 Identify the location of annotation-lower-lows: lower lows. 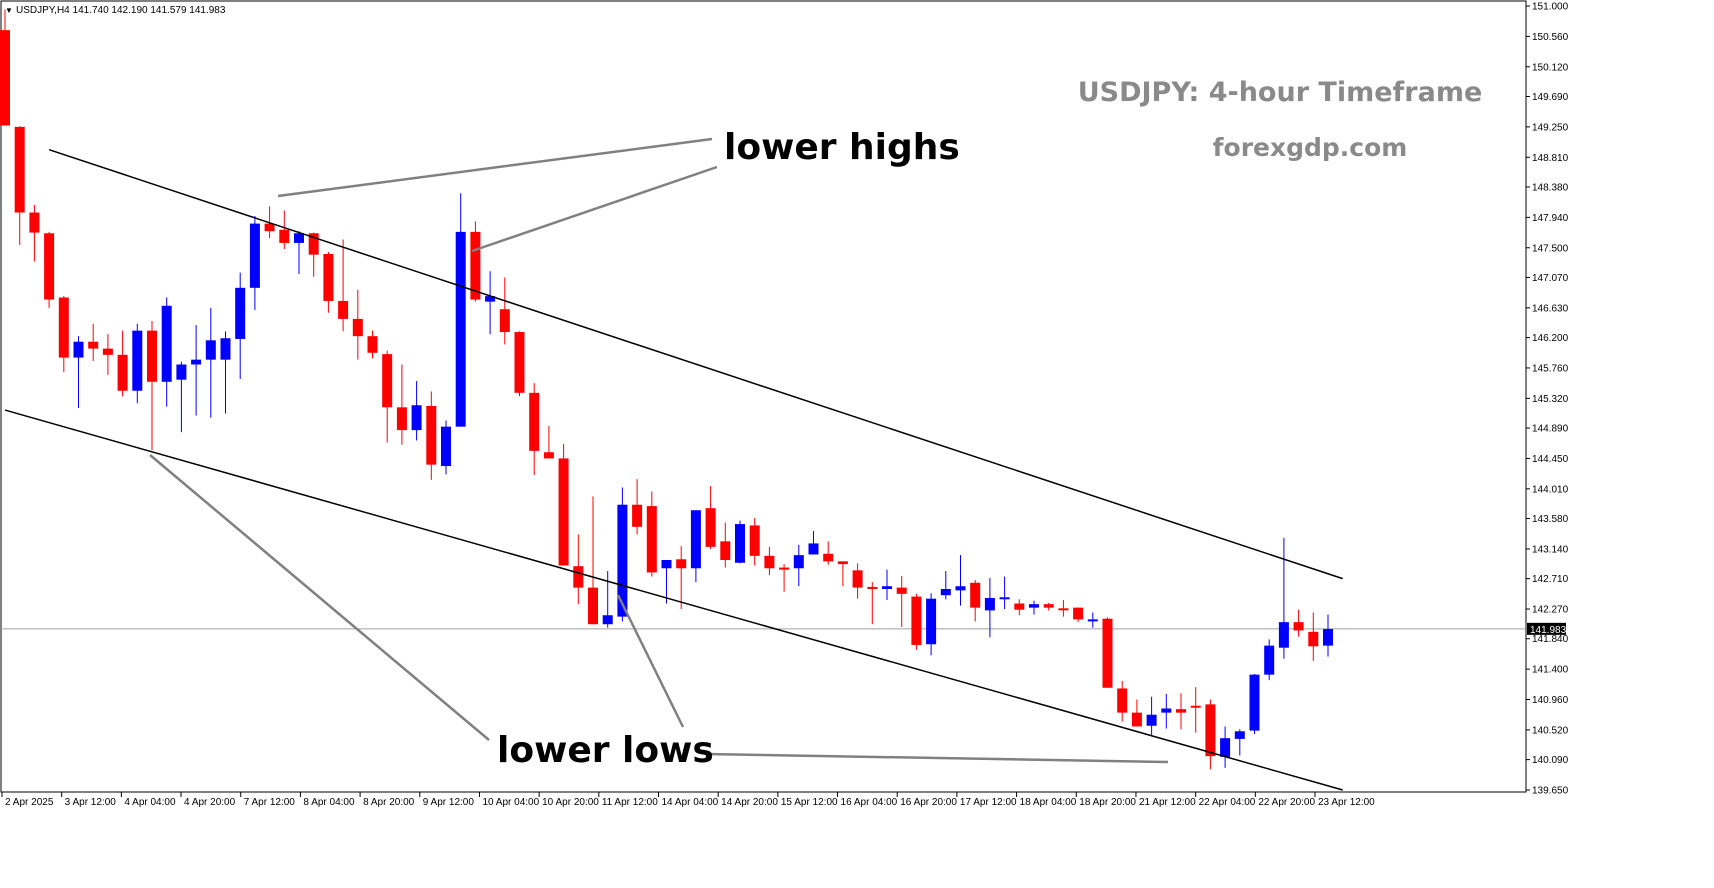
(605, 750).